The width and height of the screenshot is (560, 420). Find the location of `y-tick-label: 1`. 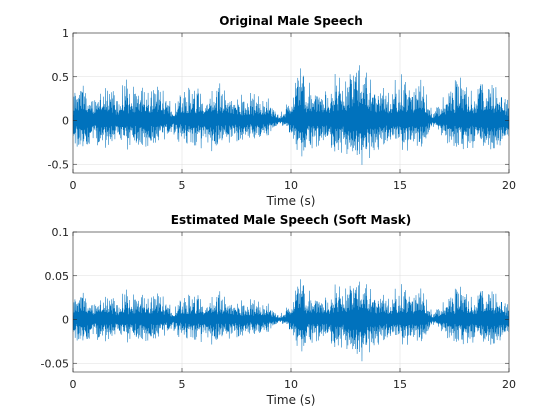

y-tick-label: 1 is located at coordinates (65, 33).